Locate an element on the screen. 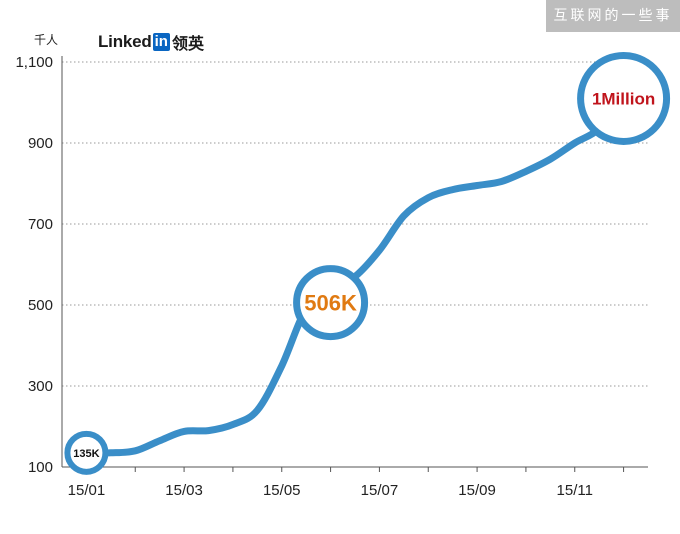 Image resolution: width=680 pixels, height=534 pixels. y-tick-label: 100 is located at coordinates (40, 467).